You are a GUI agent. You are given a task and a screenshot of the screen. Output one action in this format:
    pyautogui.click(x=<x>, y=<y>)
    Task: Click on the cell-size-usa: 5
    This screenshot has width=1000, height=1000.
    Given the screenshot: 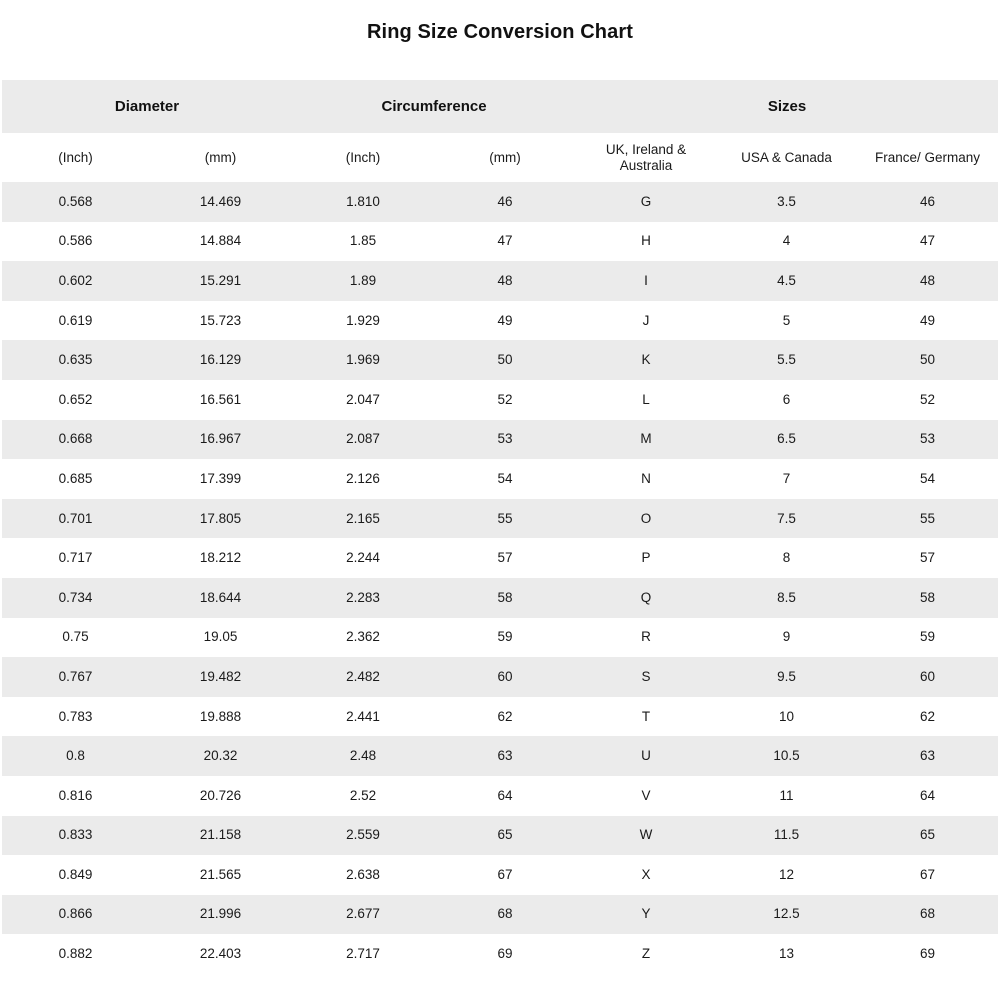 What is the action you would take?
    pyautogui.click(x=786, y=320)
    